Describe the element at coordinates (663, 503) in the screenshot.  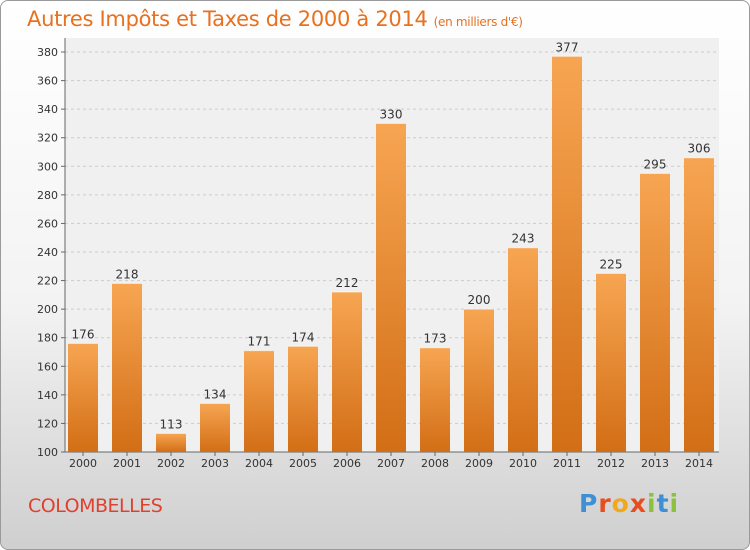
I see `logo-letter: t` at that location.